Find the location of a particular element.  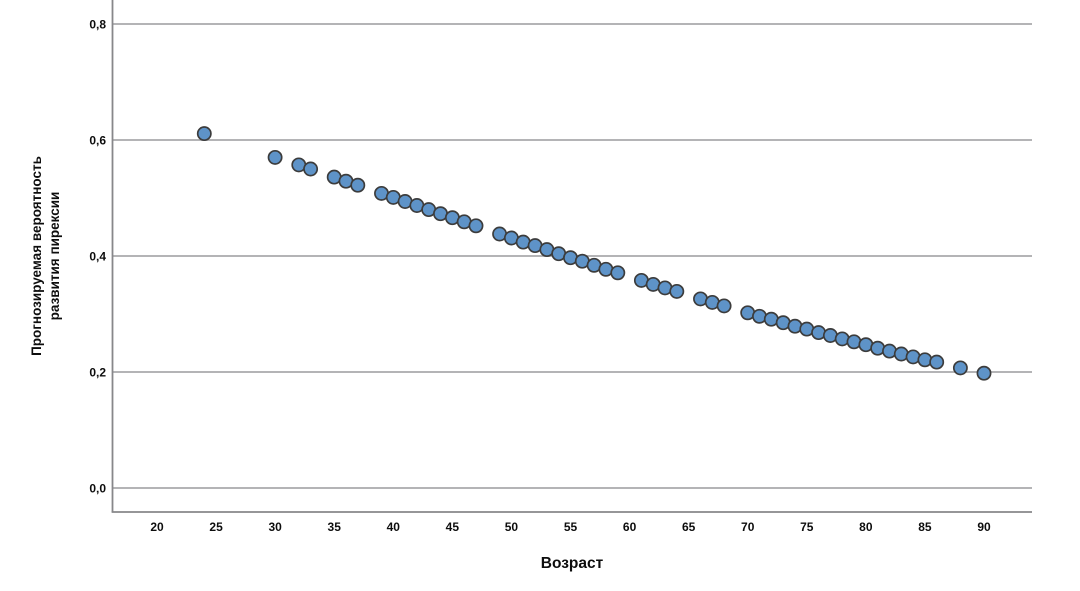

x-tick-label: 20 is located at coordinates (157, 527).